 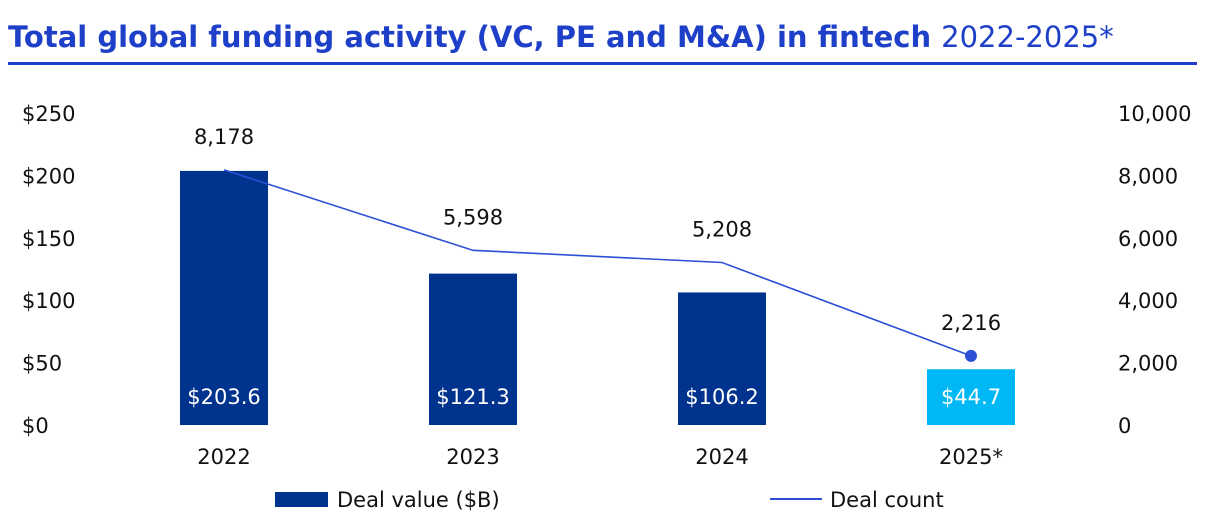 I want to click on left-axis-tick-label: $200, so click(x=48, y=176).